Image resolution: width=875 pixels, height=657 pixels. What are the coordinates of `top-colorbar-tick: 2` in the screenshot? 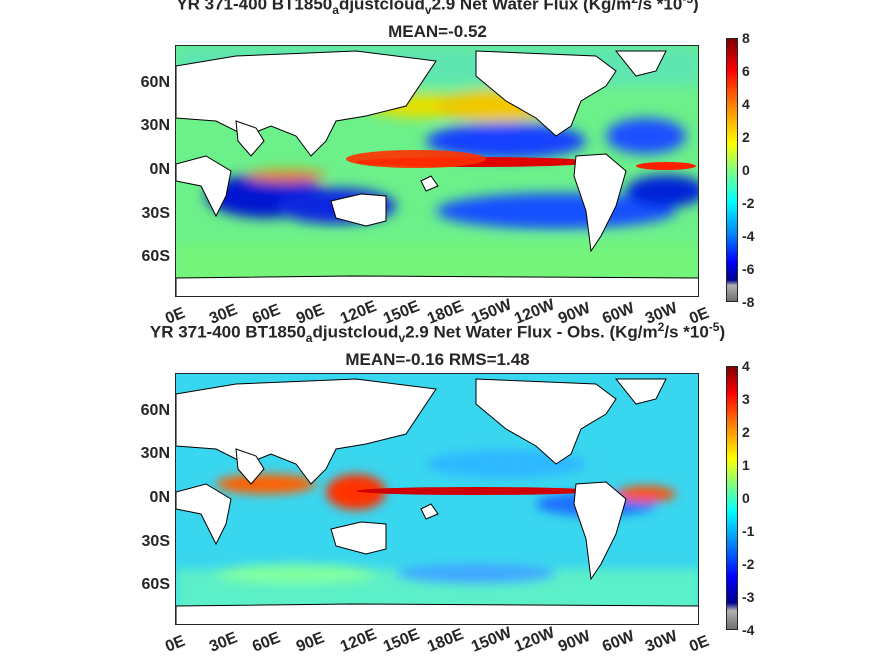 It's located at (746, 137).